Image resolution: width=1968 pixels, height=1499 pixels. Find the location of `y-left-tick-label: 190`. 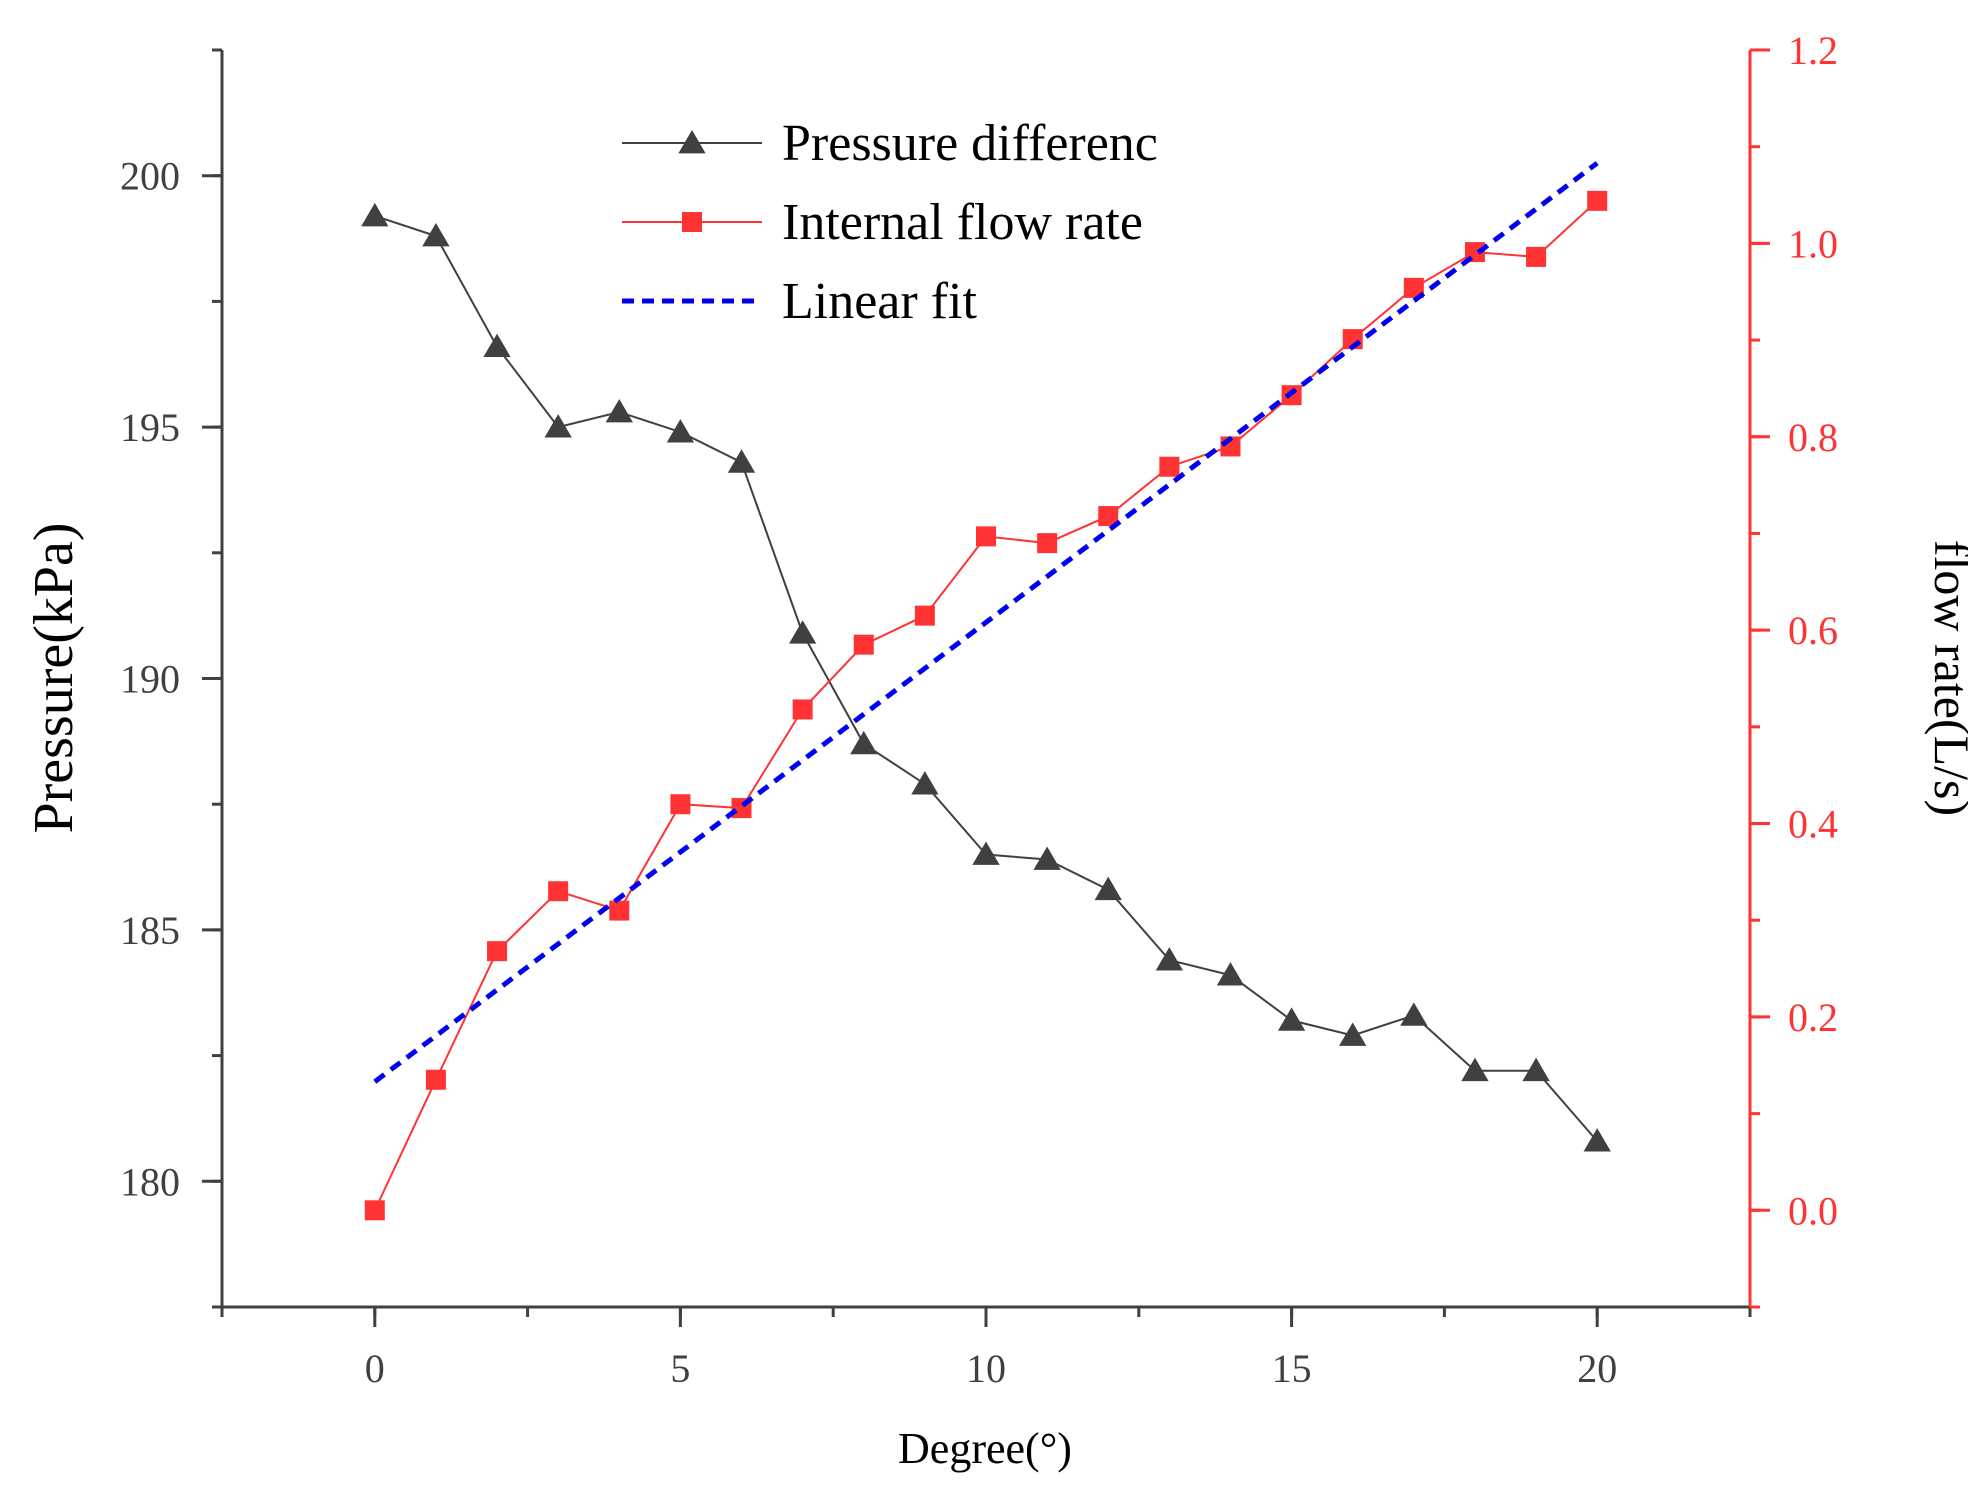

y-left-tick-label: 190 is located at coordinates (150, 679).